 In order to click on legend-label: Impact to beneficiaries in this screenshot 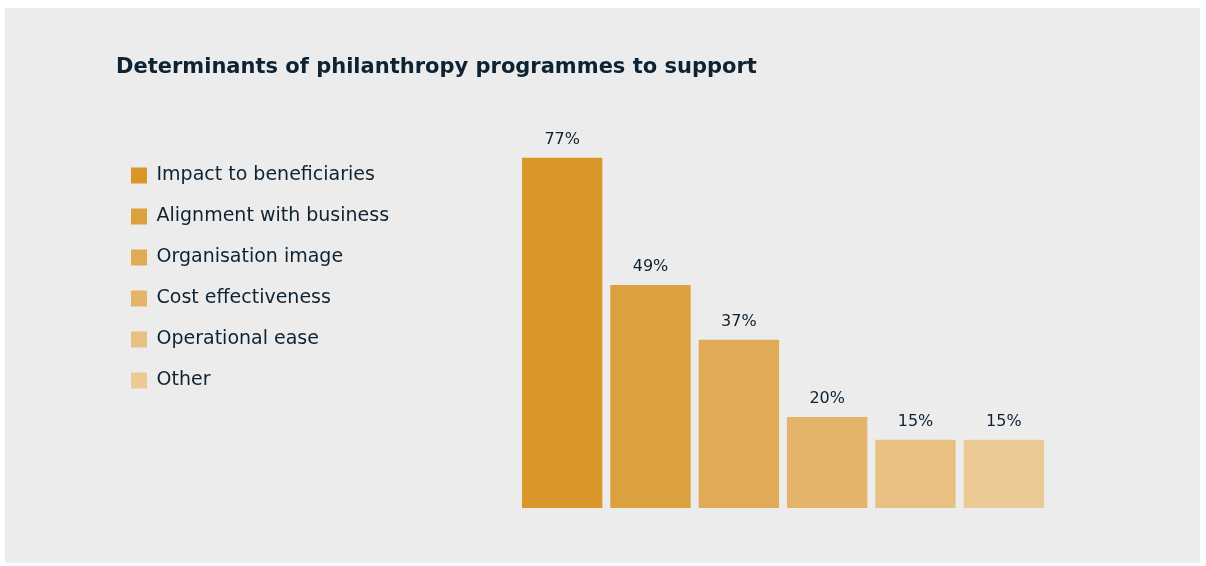, I will do `click(265, 173)`.